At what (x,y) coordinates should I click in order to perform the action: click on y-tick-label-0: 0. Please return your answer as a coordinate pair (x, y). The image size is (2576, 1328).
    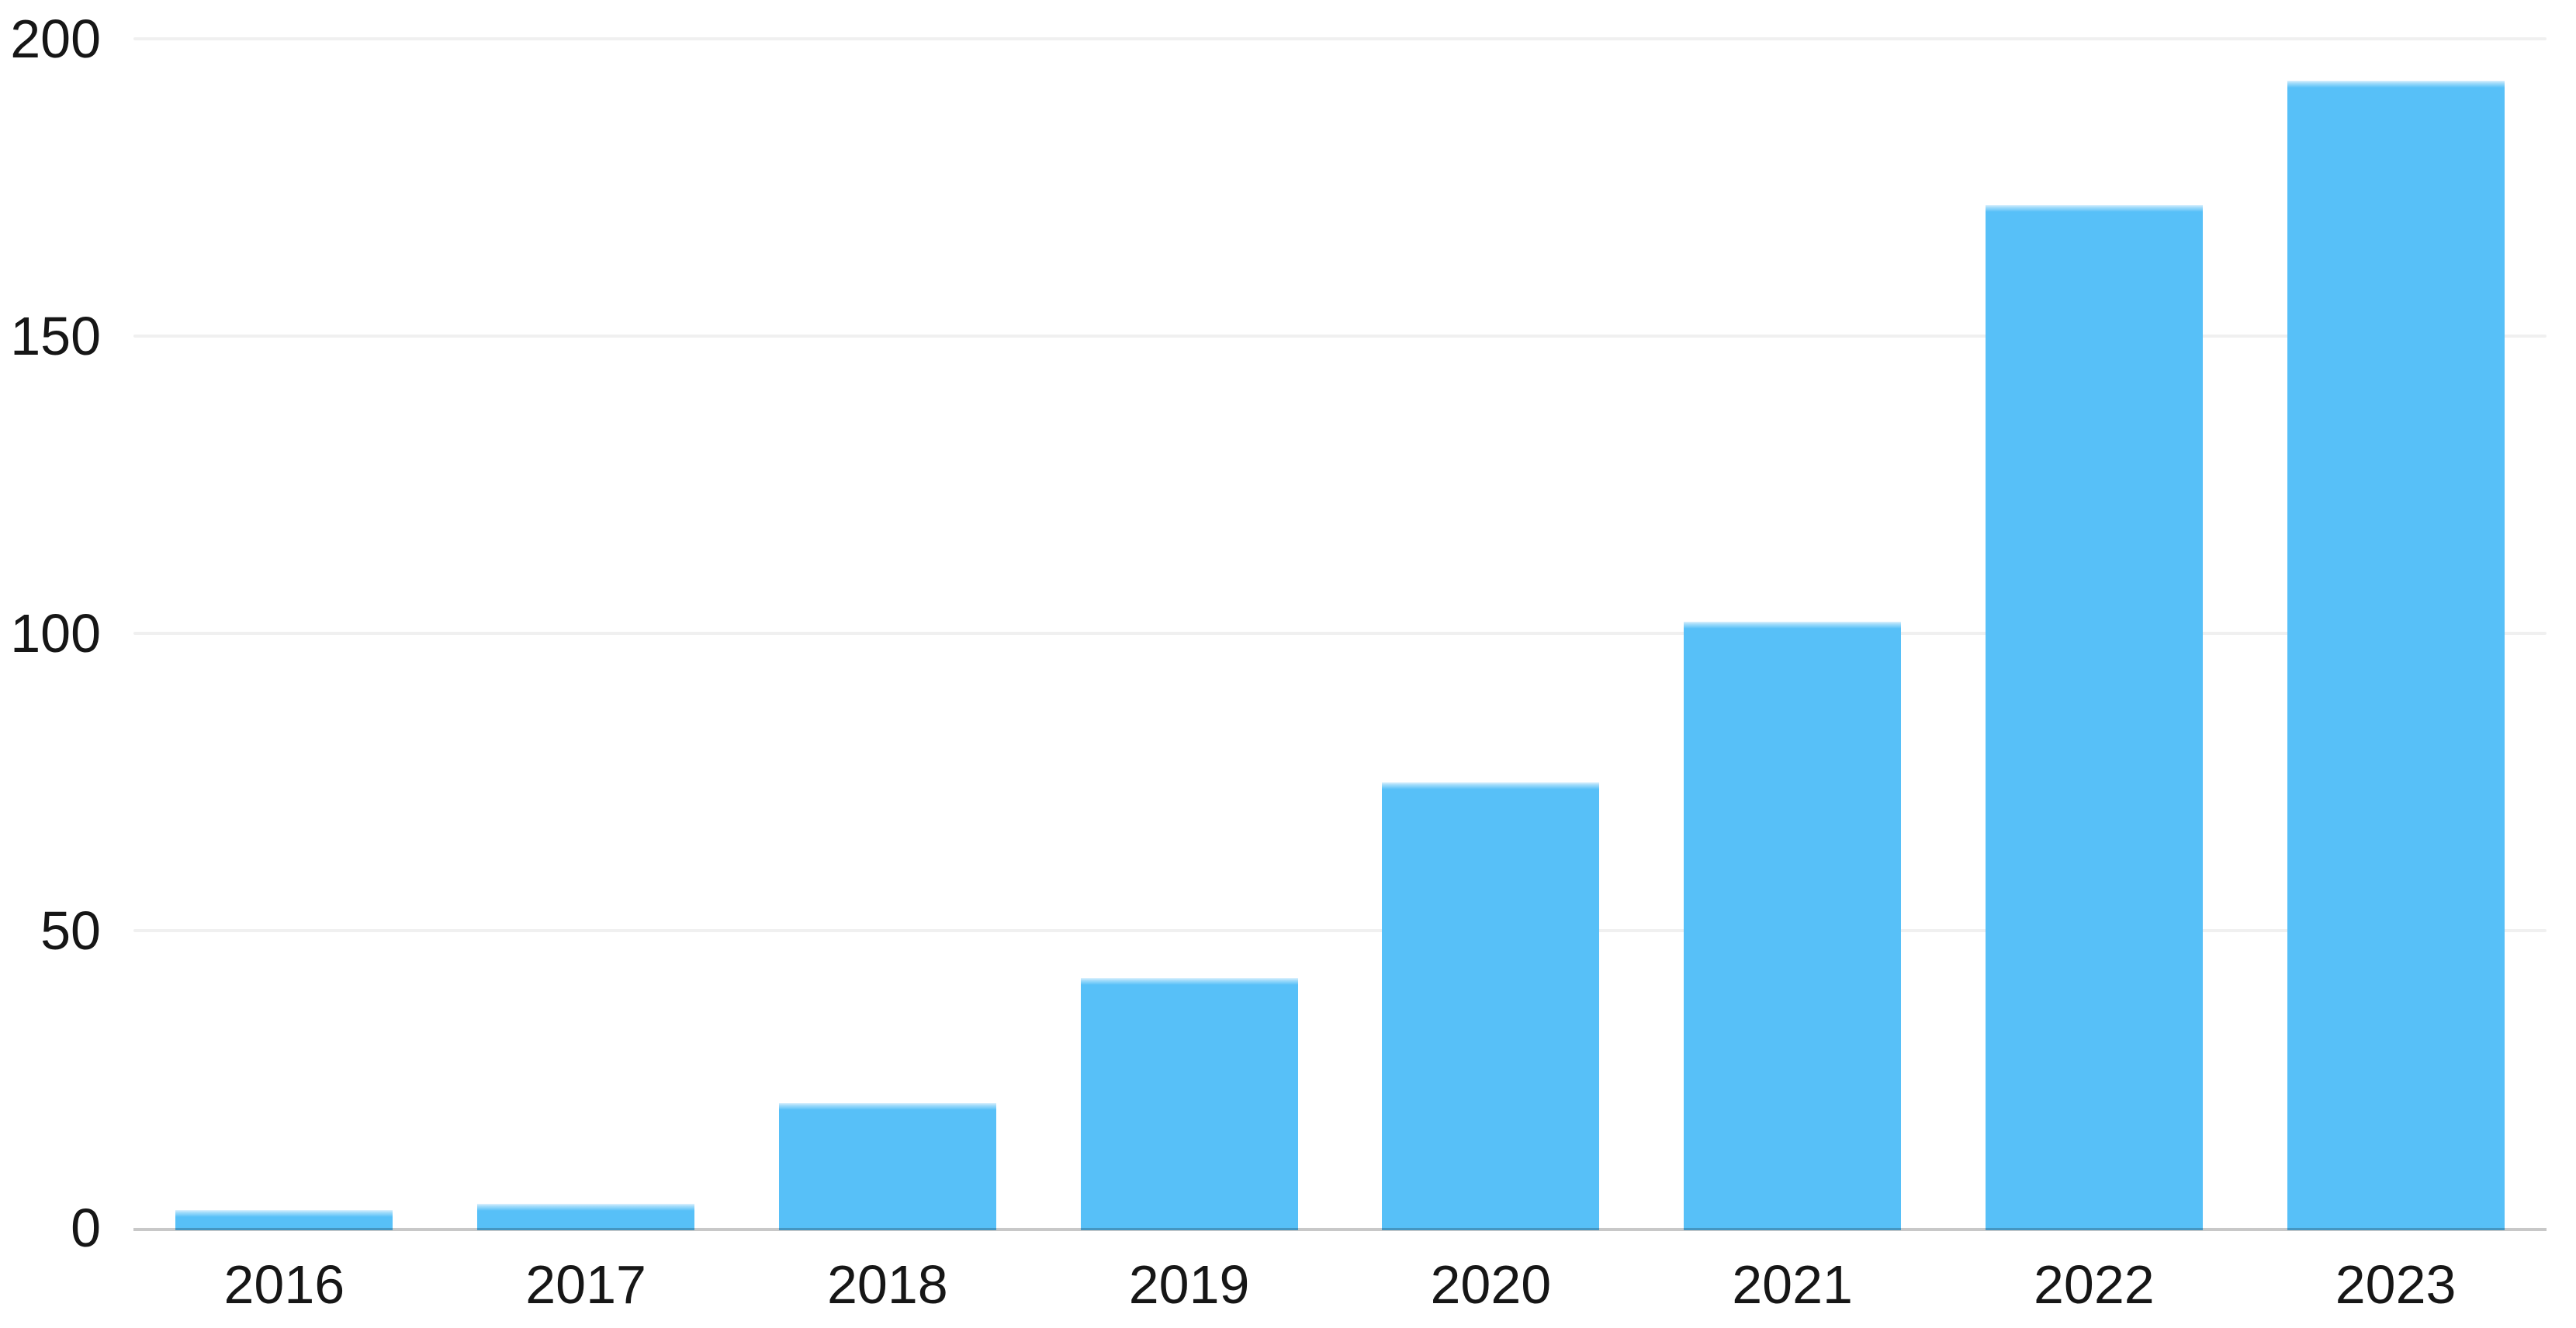
    Looking at the image, I should click on (86, 1228).